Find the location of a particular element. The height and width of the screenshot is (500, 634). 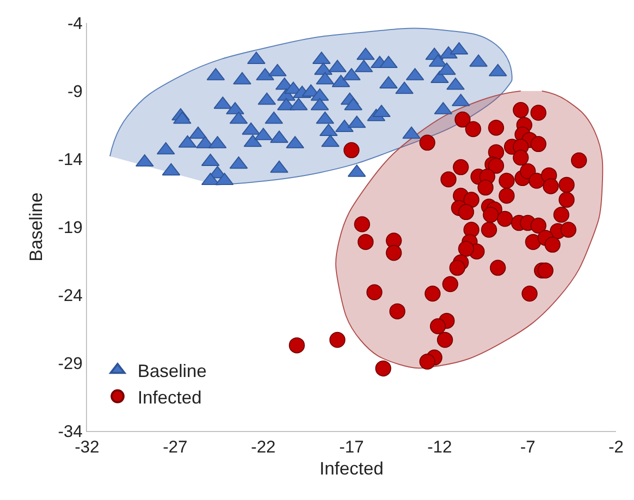

x-tick-label: -7 is located at coordinates (528, 446).